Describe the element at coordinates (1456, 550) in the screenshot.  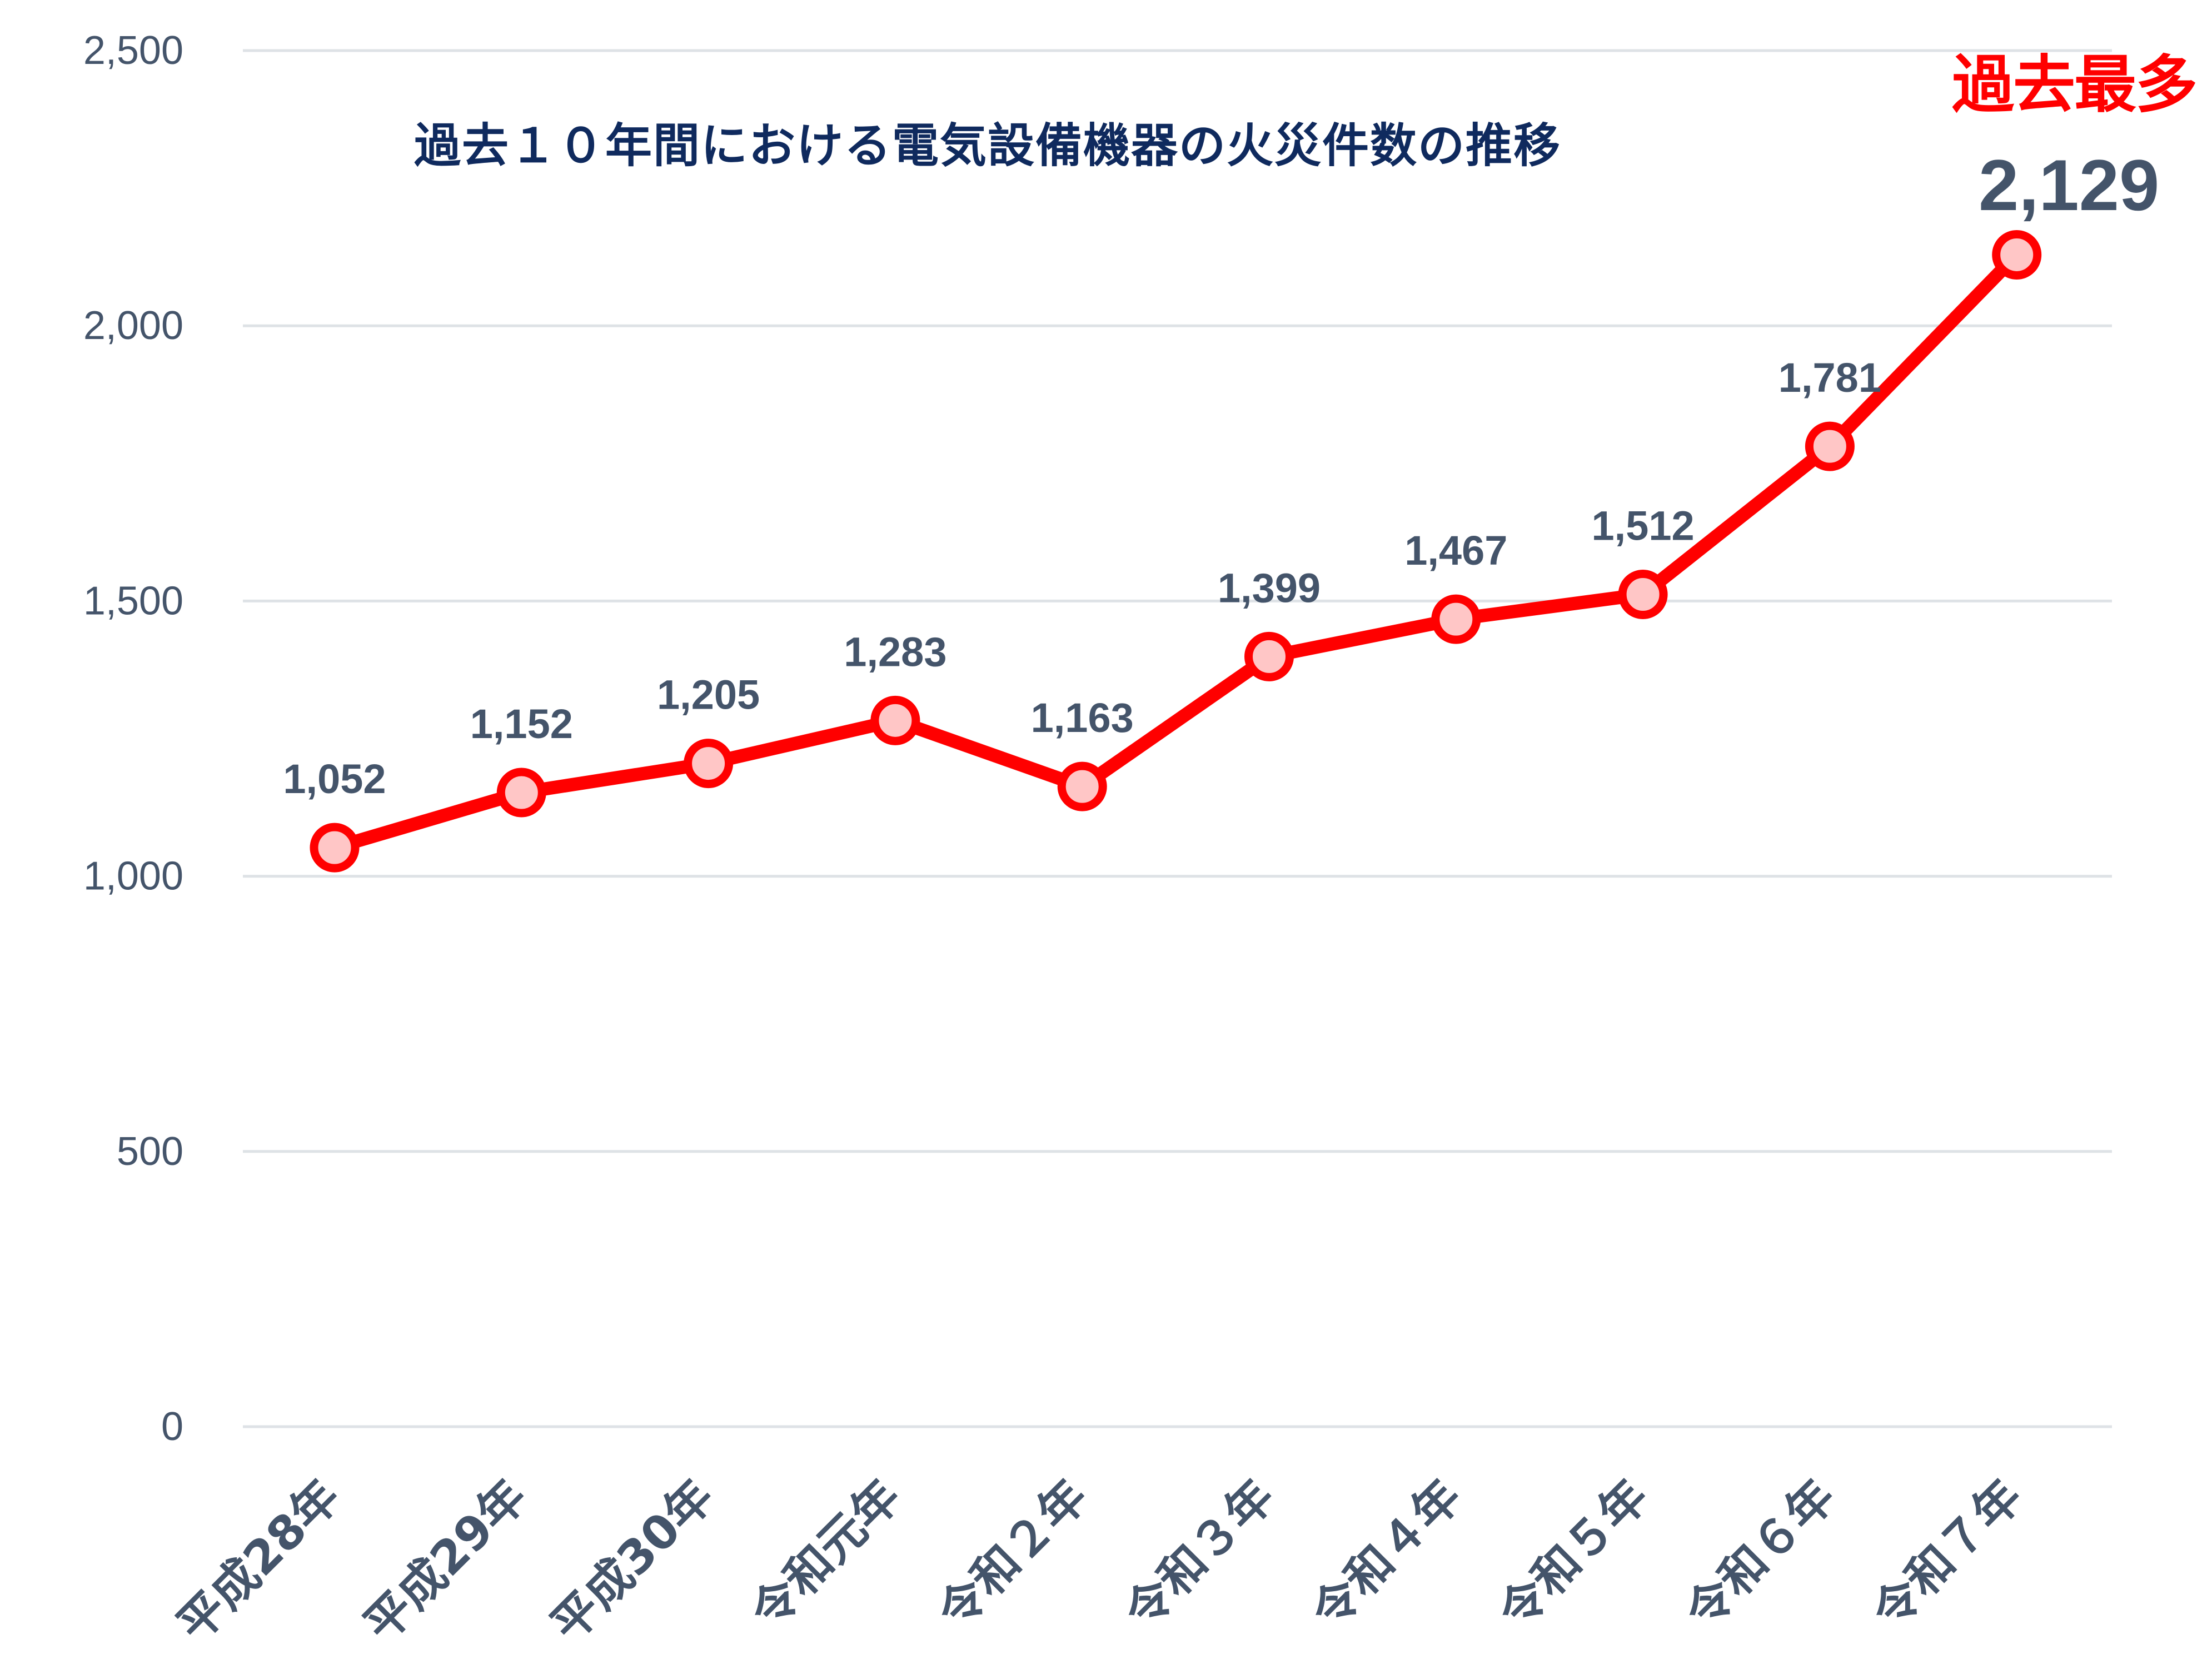
I see `data-value-label: 1,467` at that location.